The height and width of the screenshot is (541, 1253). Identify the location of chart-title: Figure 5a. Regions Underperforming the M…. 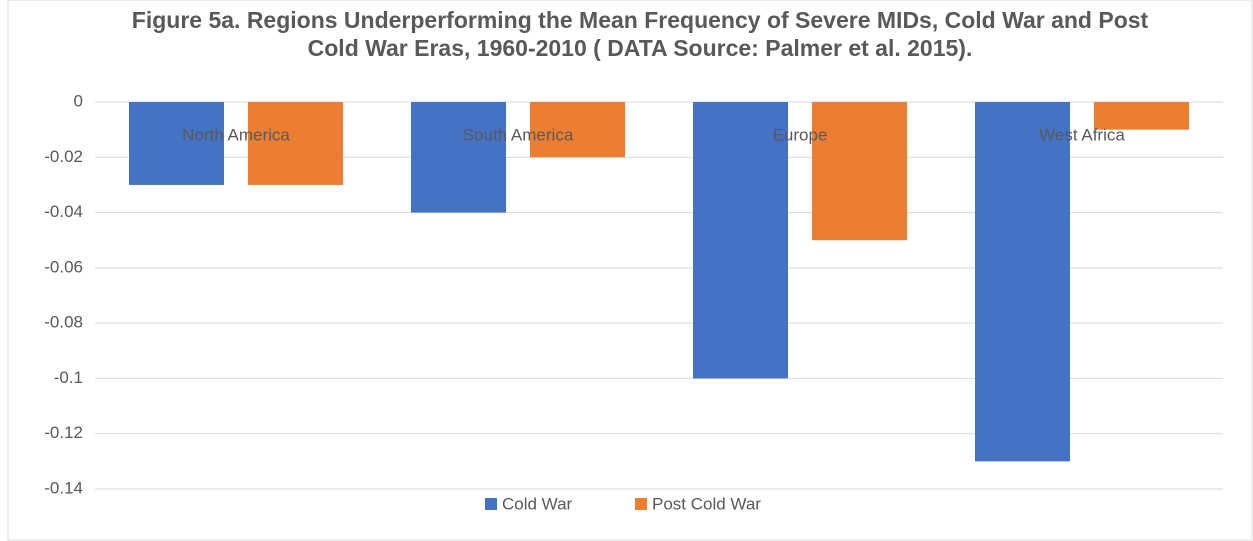
(640, 34).